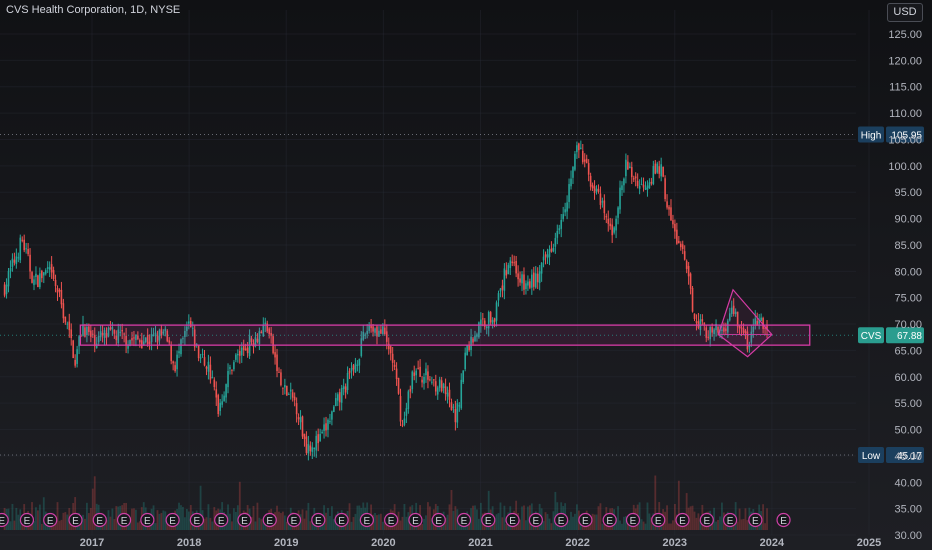 Image resolution: width=932 pixels, height=550 pixels. What do you see at coordinates (908, 404) in the screenshot?
I see `y-tick-label: 55.00` at bounding box center [908, 404].